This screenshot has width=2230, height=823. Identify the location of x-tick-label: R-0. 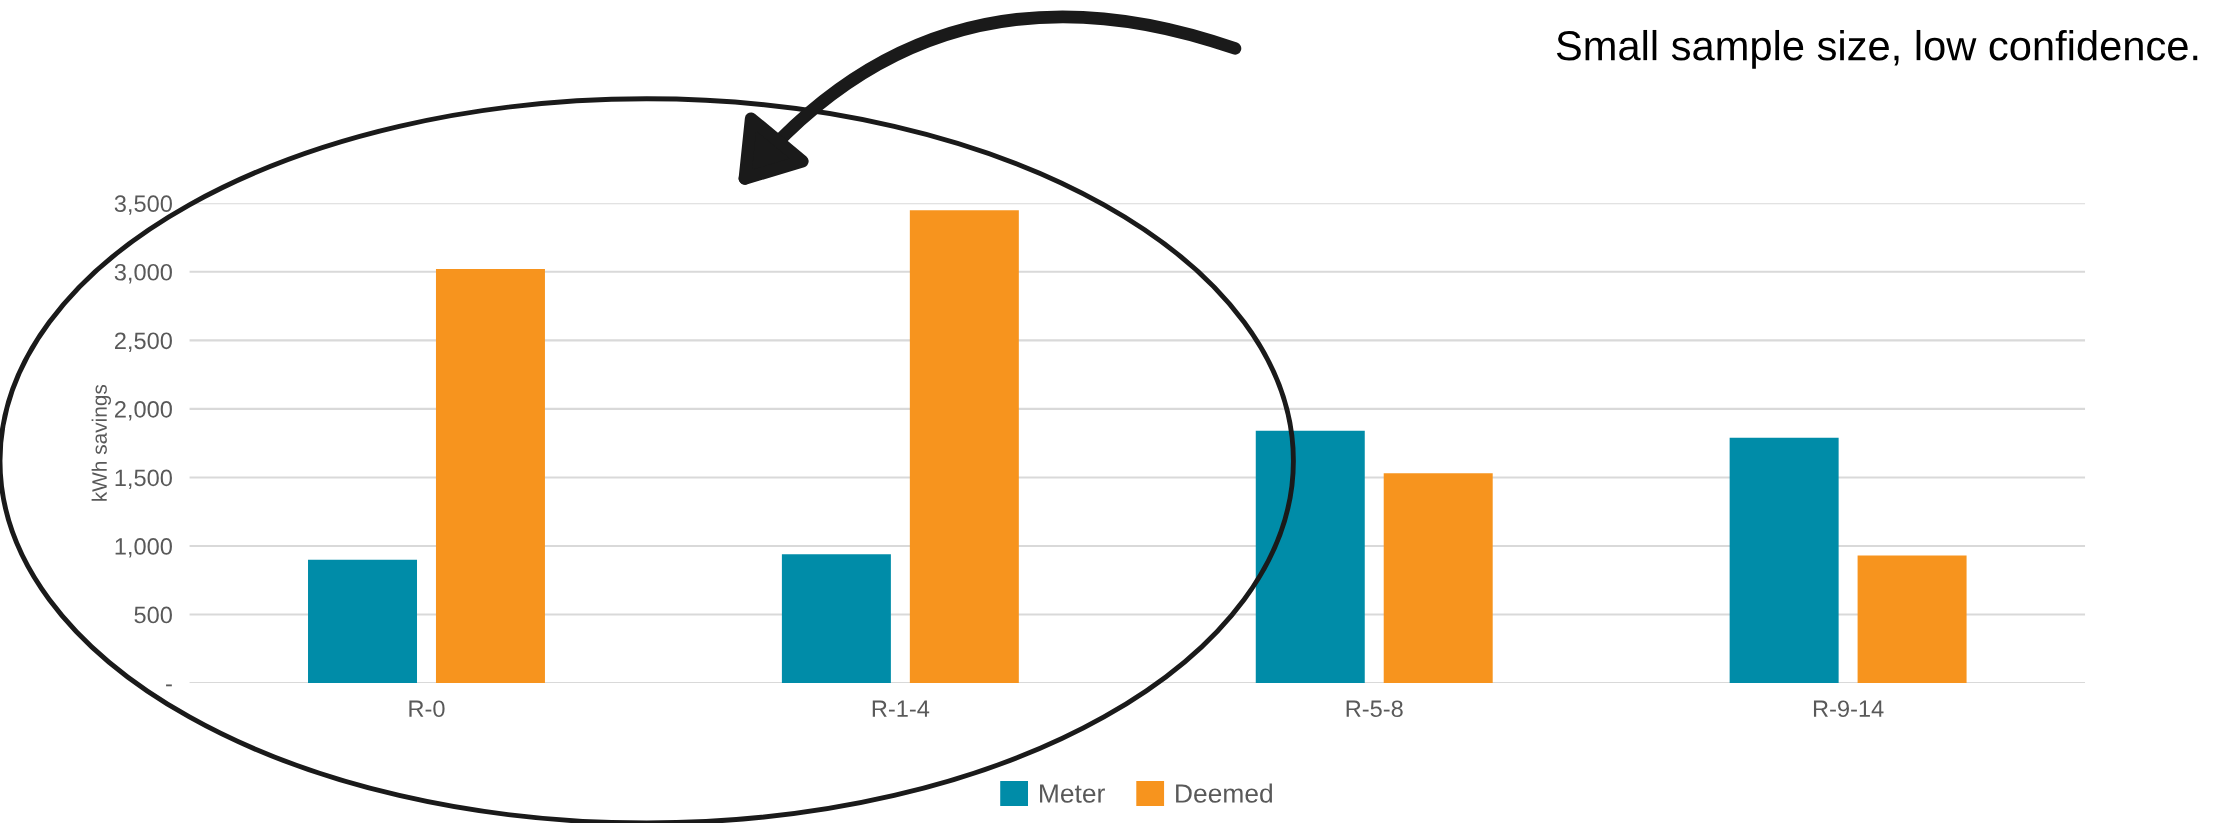
(427, 709).